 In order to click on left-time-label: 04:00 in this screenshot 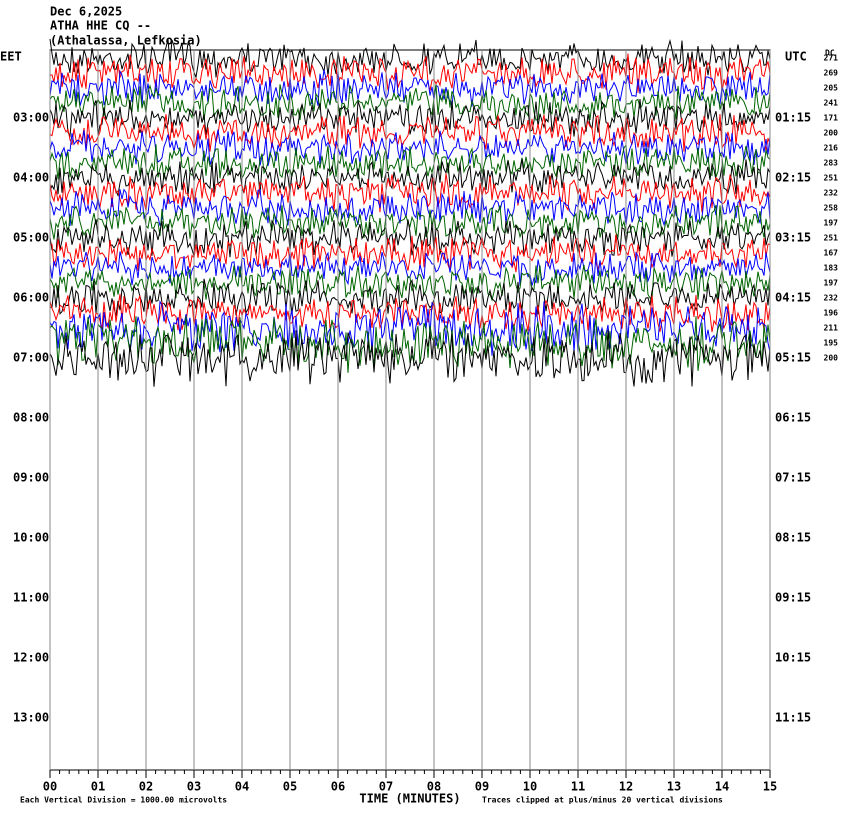, I will do `click(31, 178)`.